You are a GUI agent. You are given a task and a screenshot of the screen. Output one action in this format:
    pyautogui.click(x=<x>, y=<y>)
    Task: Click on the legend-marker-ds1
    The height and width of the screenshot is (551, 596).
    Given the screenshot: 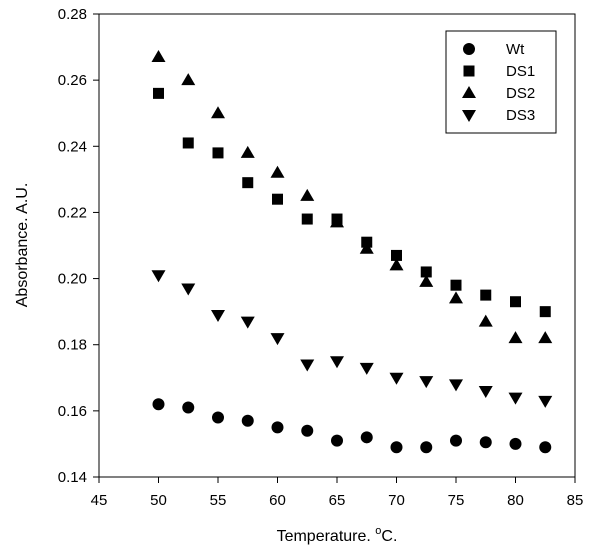 What is the action you would take?
    pyautogui.click(x=469, y=71)
    